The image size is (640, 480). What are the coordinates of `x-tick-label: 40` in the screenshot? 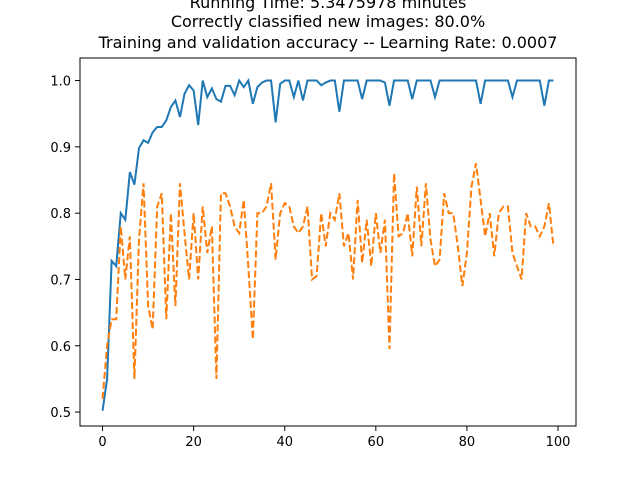 It's located at (284, 442).